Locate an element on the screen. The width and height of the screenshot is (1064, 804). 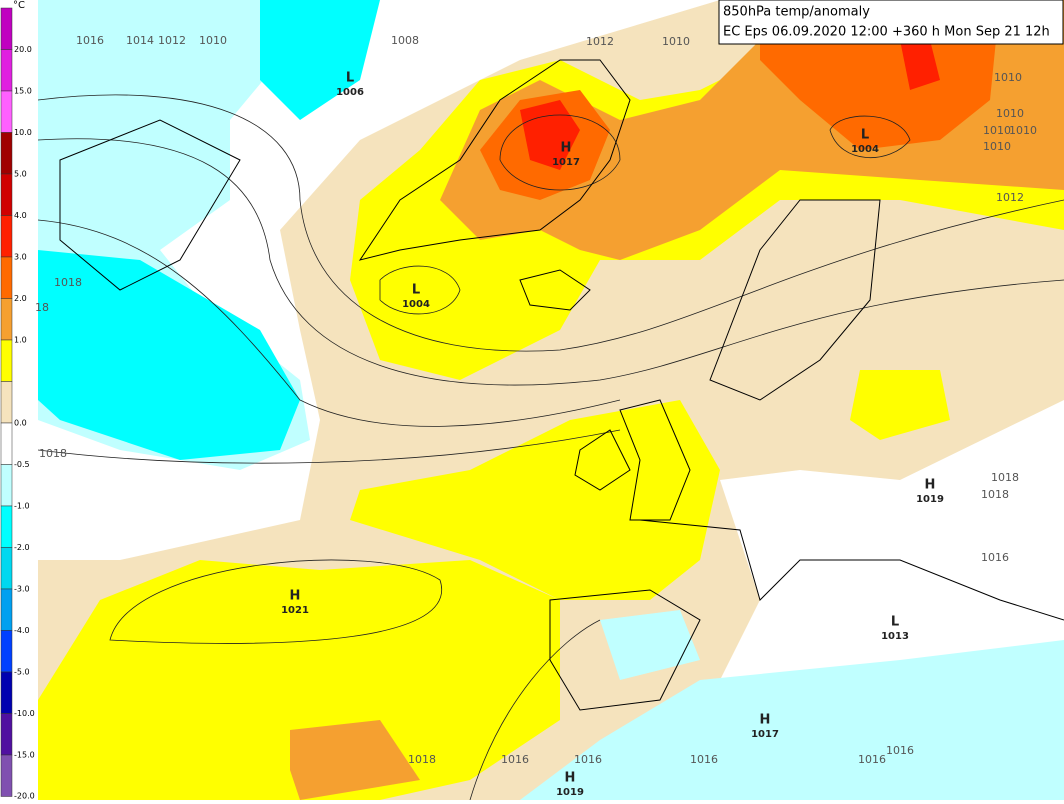
legend-label: 4.0 is located at coordinates (20, 215).